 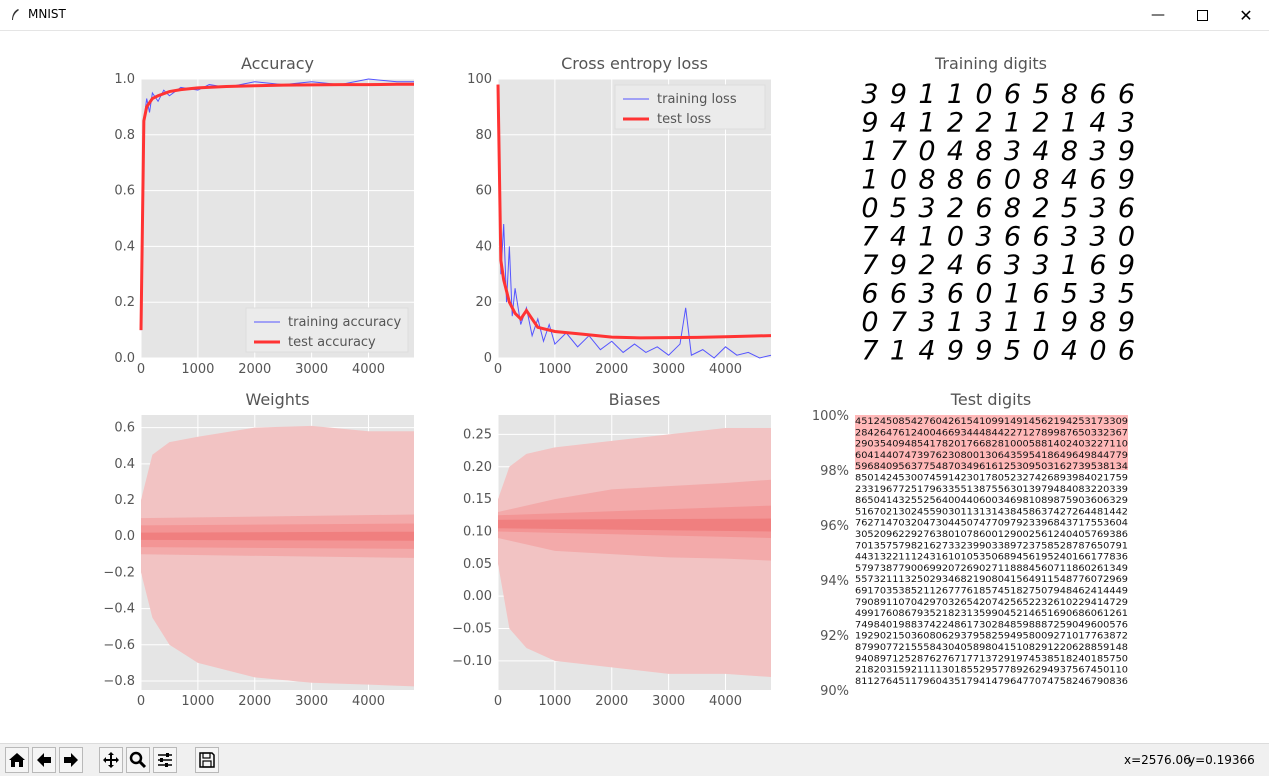 I want to click on y-tick-label: 0.4, so click(x=124, y=246).